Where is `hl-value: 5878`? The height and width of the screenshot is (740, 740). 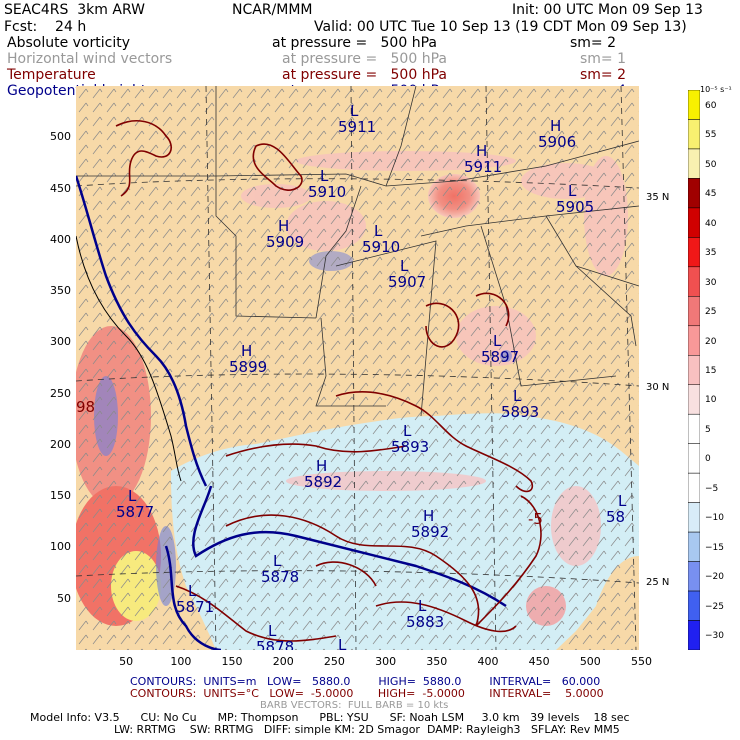 hl-value: 5878 is located at coordinates (275, 644).